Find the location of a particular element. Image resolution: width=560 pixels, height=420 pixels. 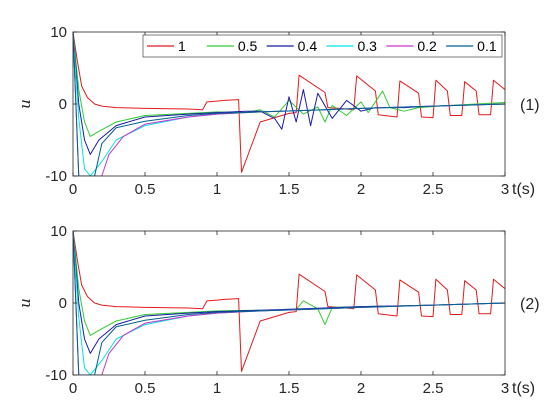

legend-entry-label: 0.3 is located at coordinates (368, 46).